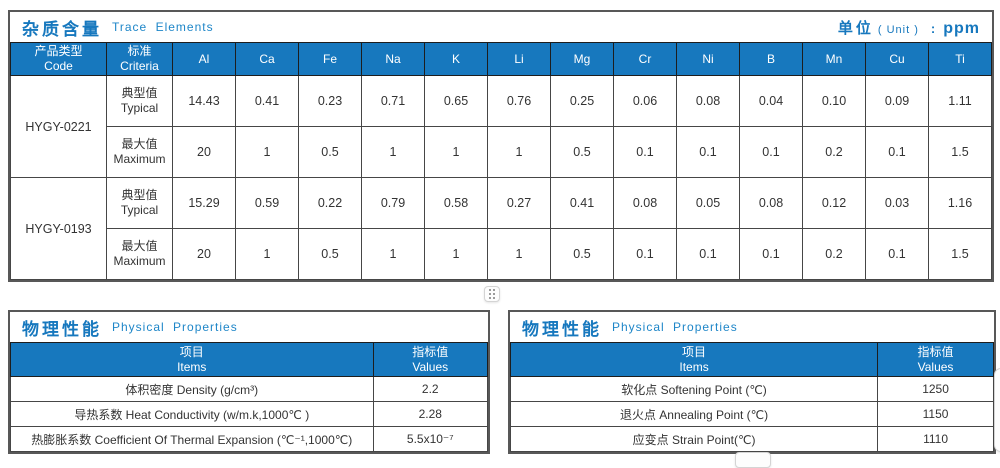 The image size is (1000, 468). I want to click on physical-right-header-row: 项目 Items 指标值 Values, so click(751, 359).